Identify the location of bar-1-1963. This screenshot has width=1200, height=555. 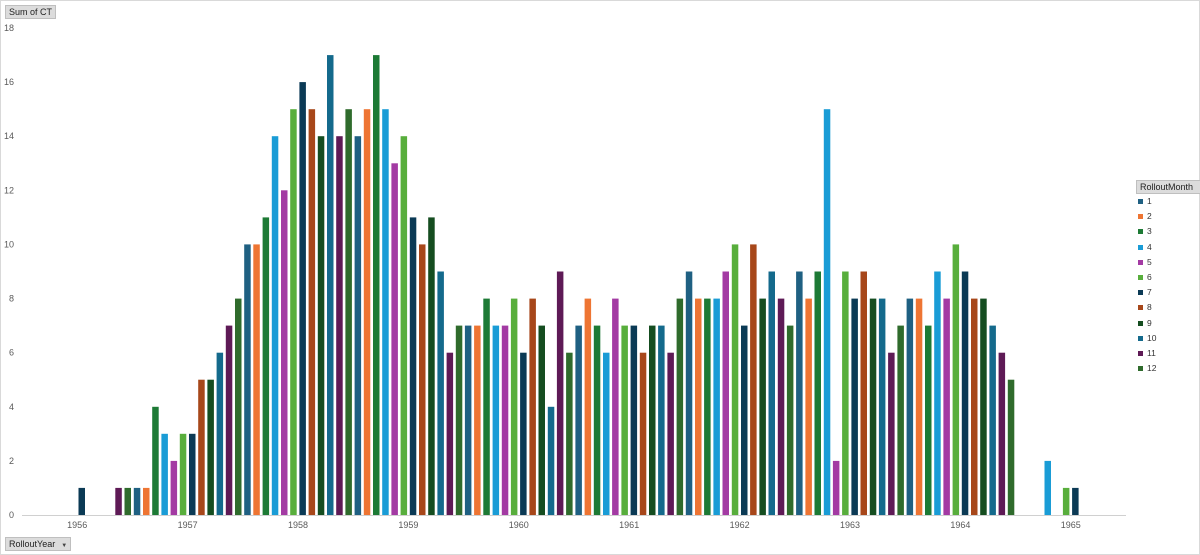
(799, 393).